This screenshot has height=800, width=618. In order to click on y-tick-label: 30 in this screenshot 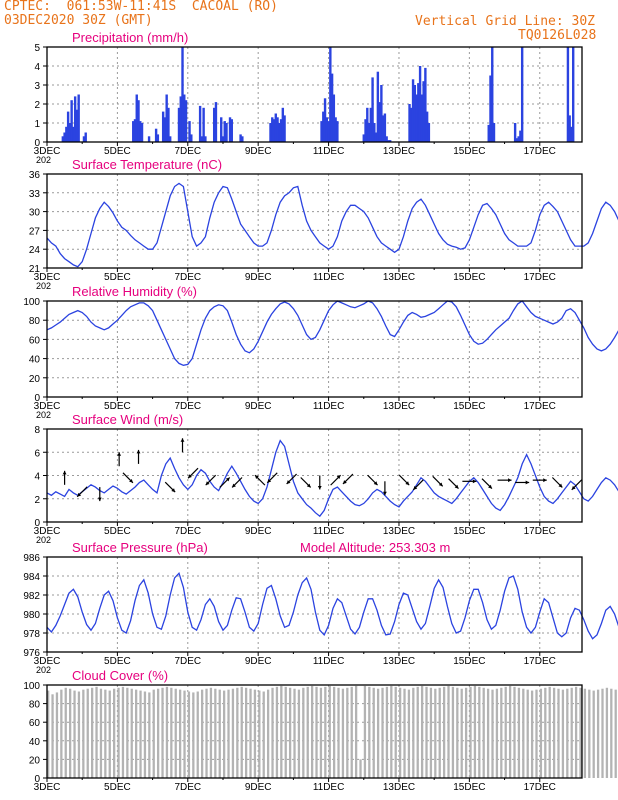, I will do `click(35, 213)`.